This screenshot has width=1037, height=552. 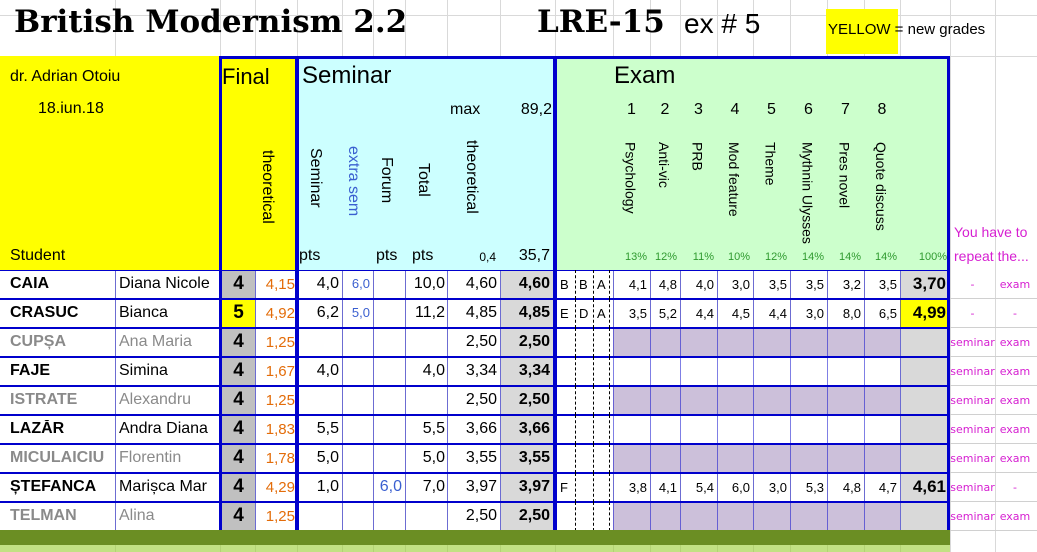 I want to click on max-label: max, so click(x=465, y=109).